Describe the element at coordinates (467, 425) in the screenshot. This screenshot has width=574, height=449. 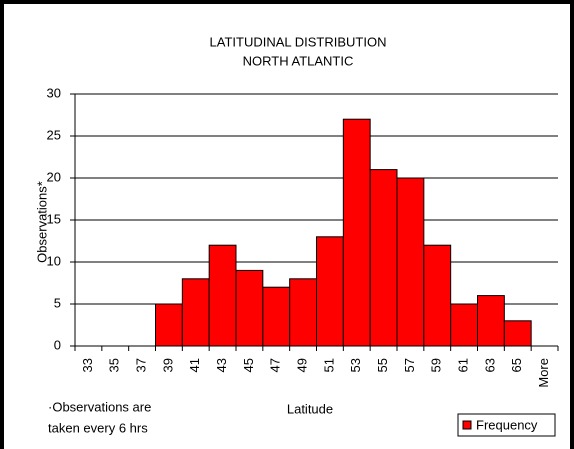
I see `legend-swatch` at that location.